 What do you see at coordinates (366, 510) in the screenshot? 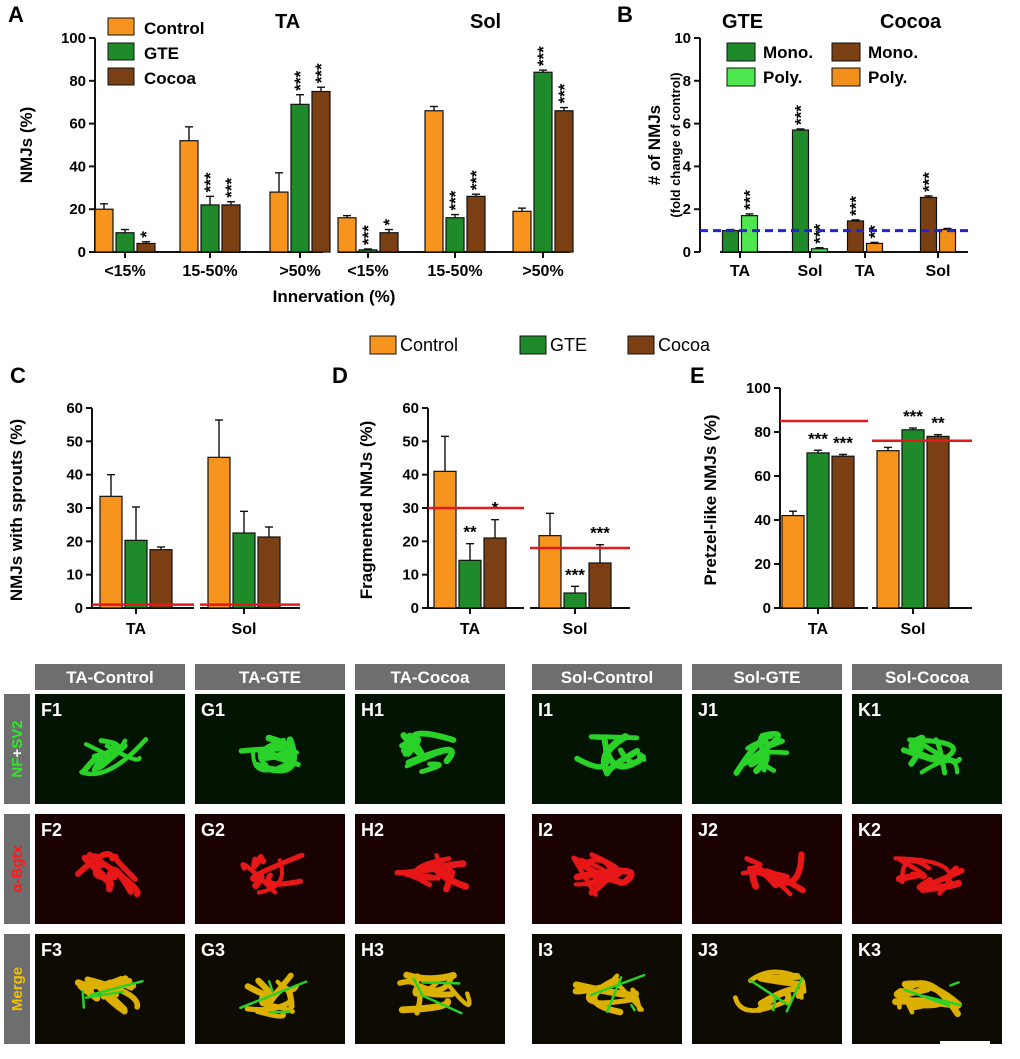
I see `y-axis-label: Fragmented NMJs (%)` at bounding box center [366, 510].